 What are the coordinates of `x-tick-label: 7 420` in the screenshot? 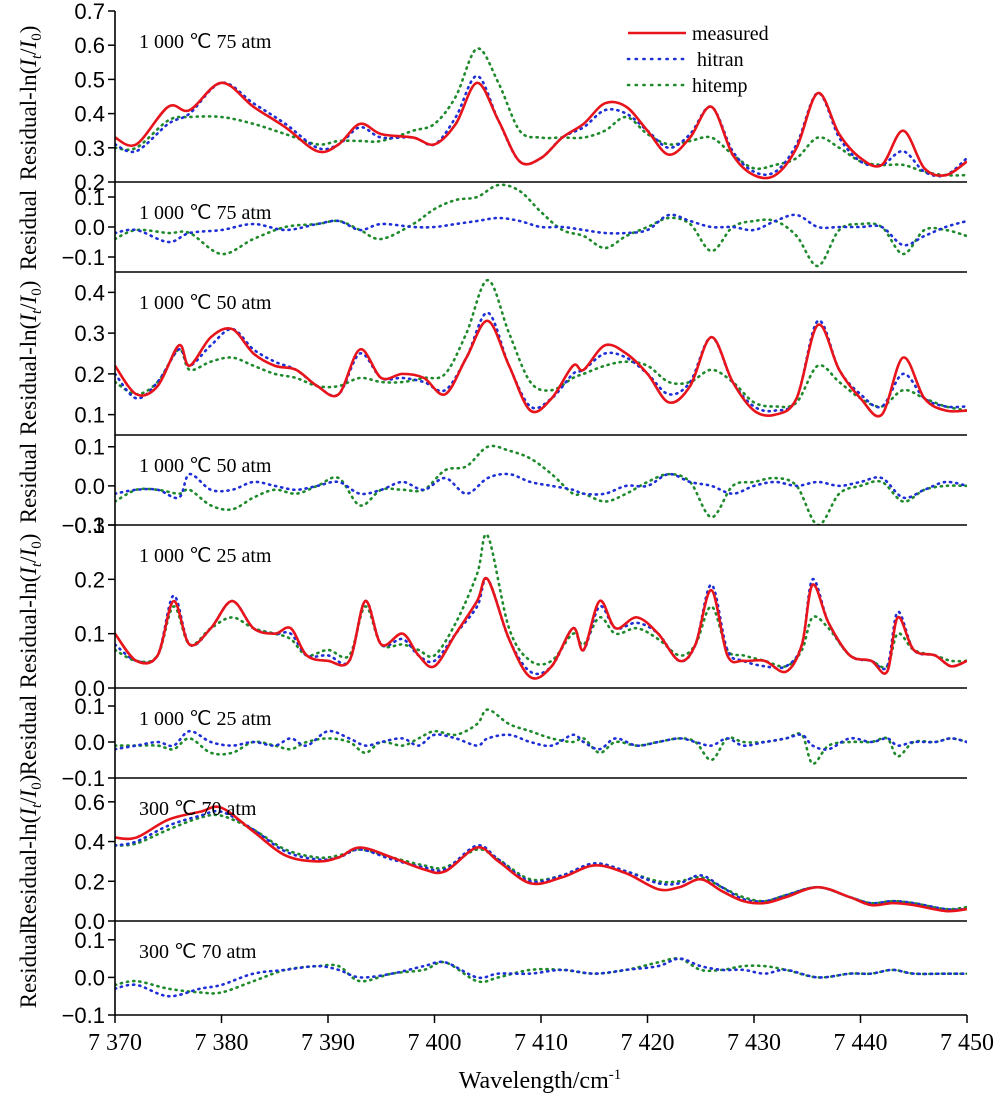 It's located at (648, 1043).